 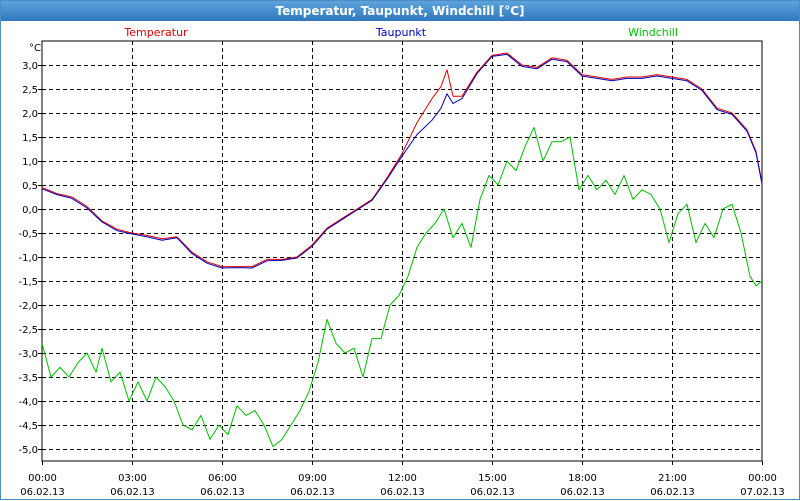 What do you see at coordinates (28, 234) in the screenshot?
I see `y-tick-label: -0,5` at bounding box center [28, 234].